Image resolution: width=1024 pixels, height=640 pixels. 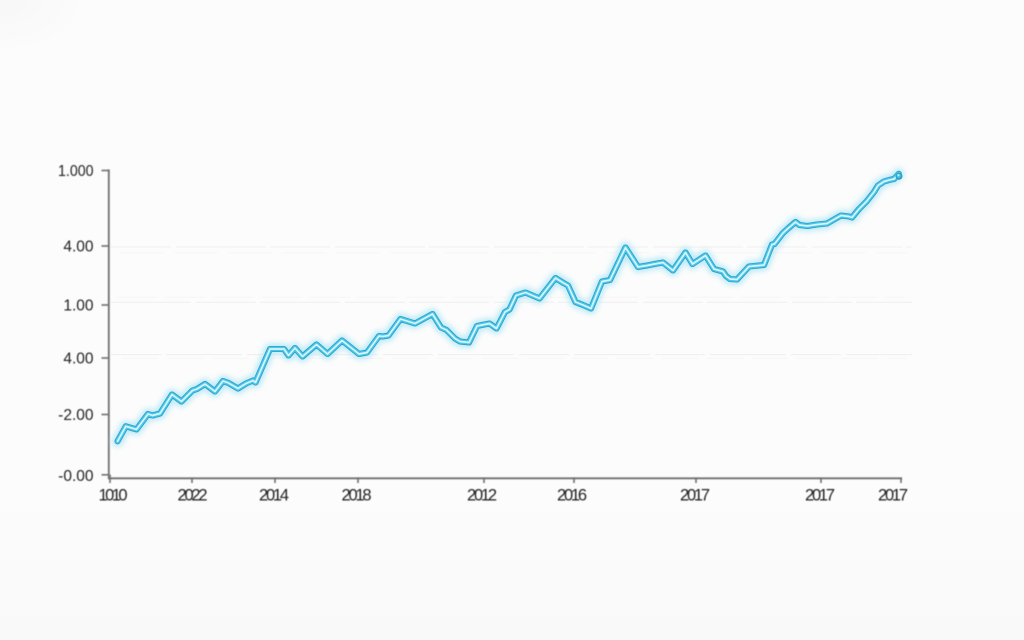 I want to click on svg-text: 2016, so click(x=572, y=496).